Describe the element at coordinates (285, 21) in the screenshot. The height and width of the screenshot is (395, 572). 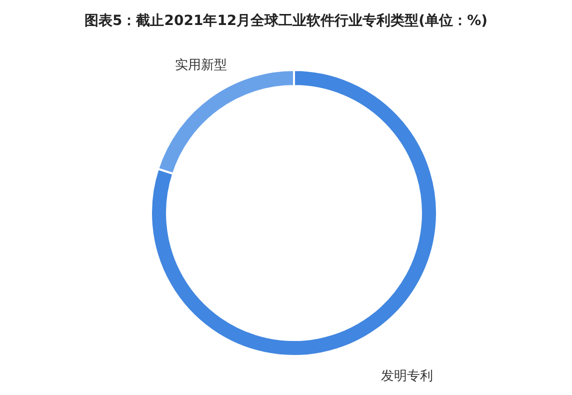
I see `chart-title: 图表5：截止2021年12月全球工业软件行业专利类型(单位：%)` at that location.